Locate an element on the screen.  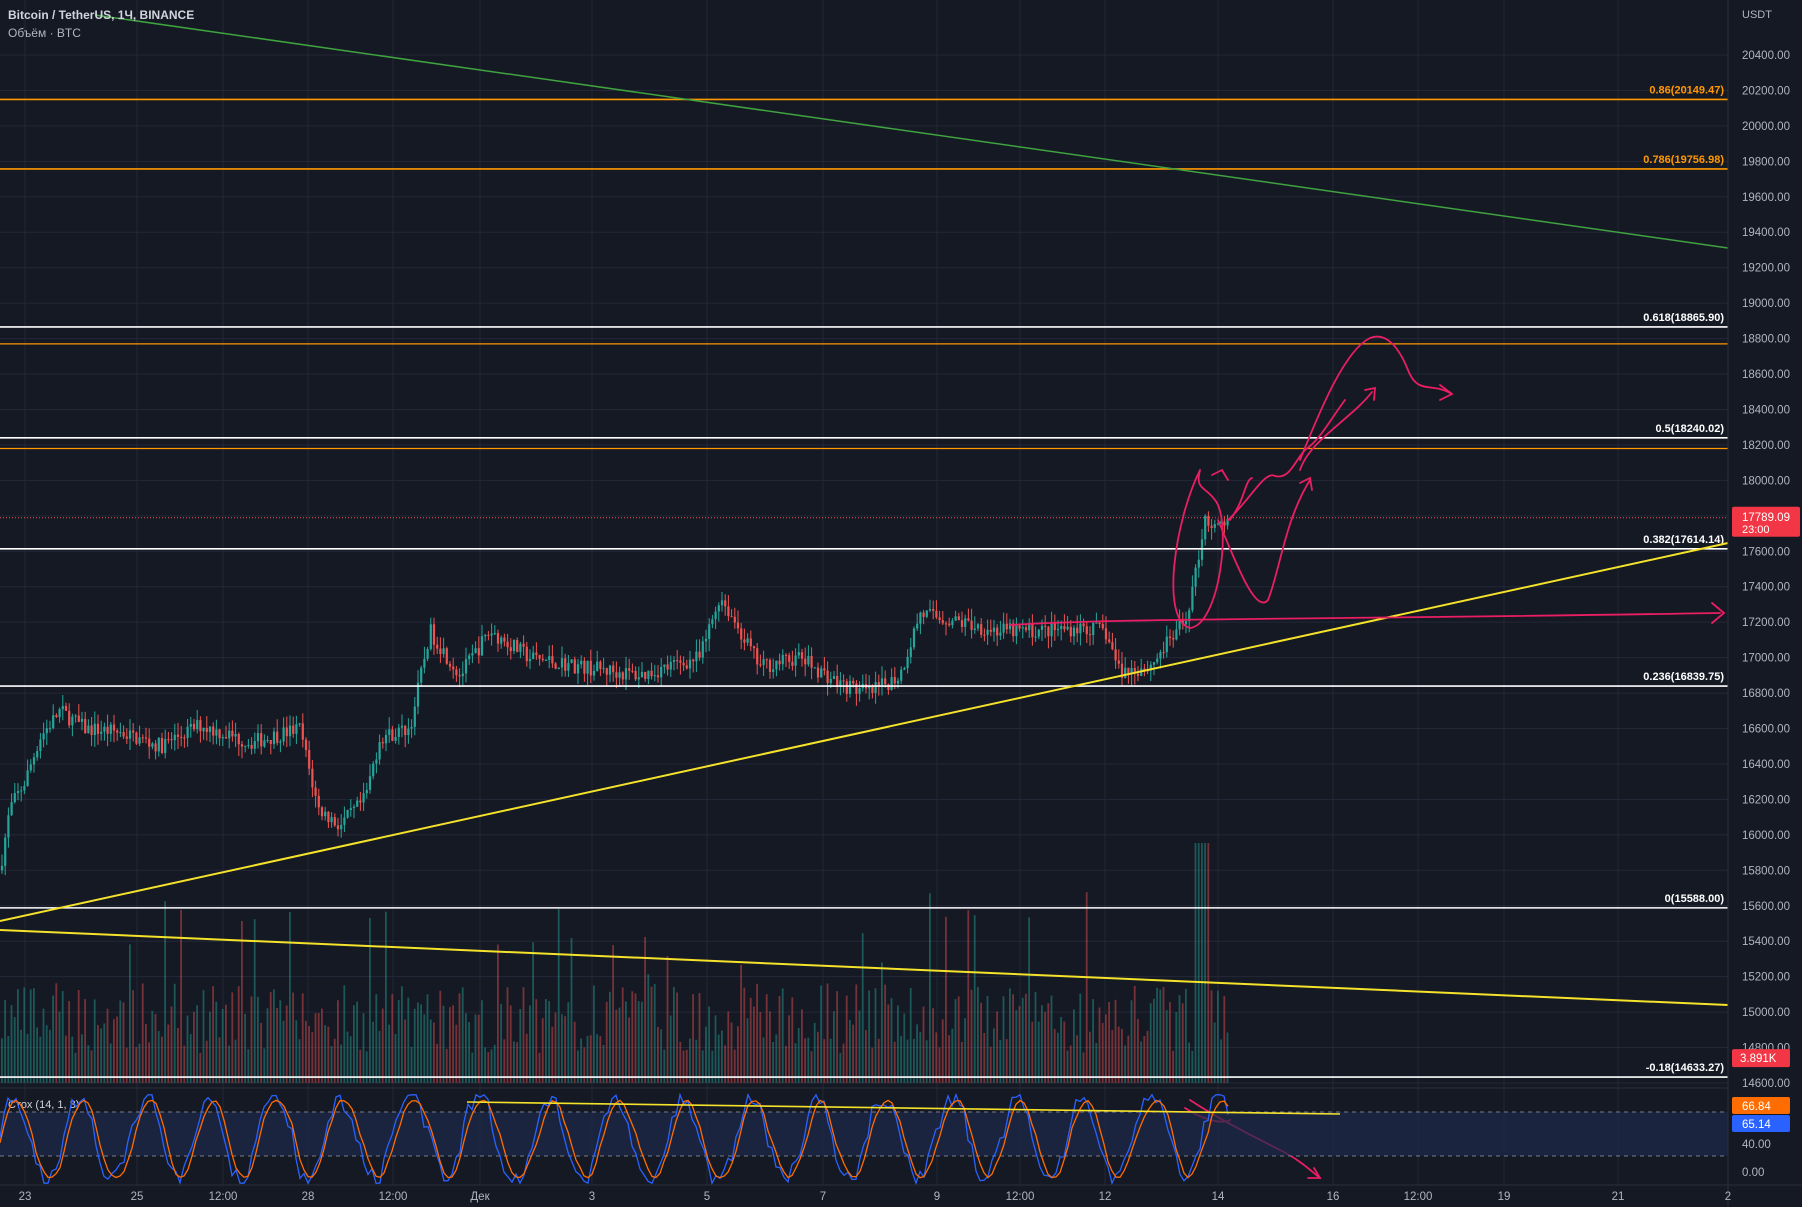
price-tick: 17600.00 is located at coordinates (1766, 552).